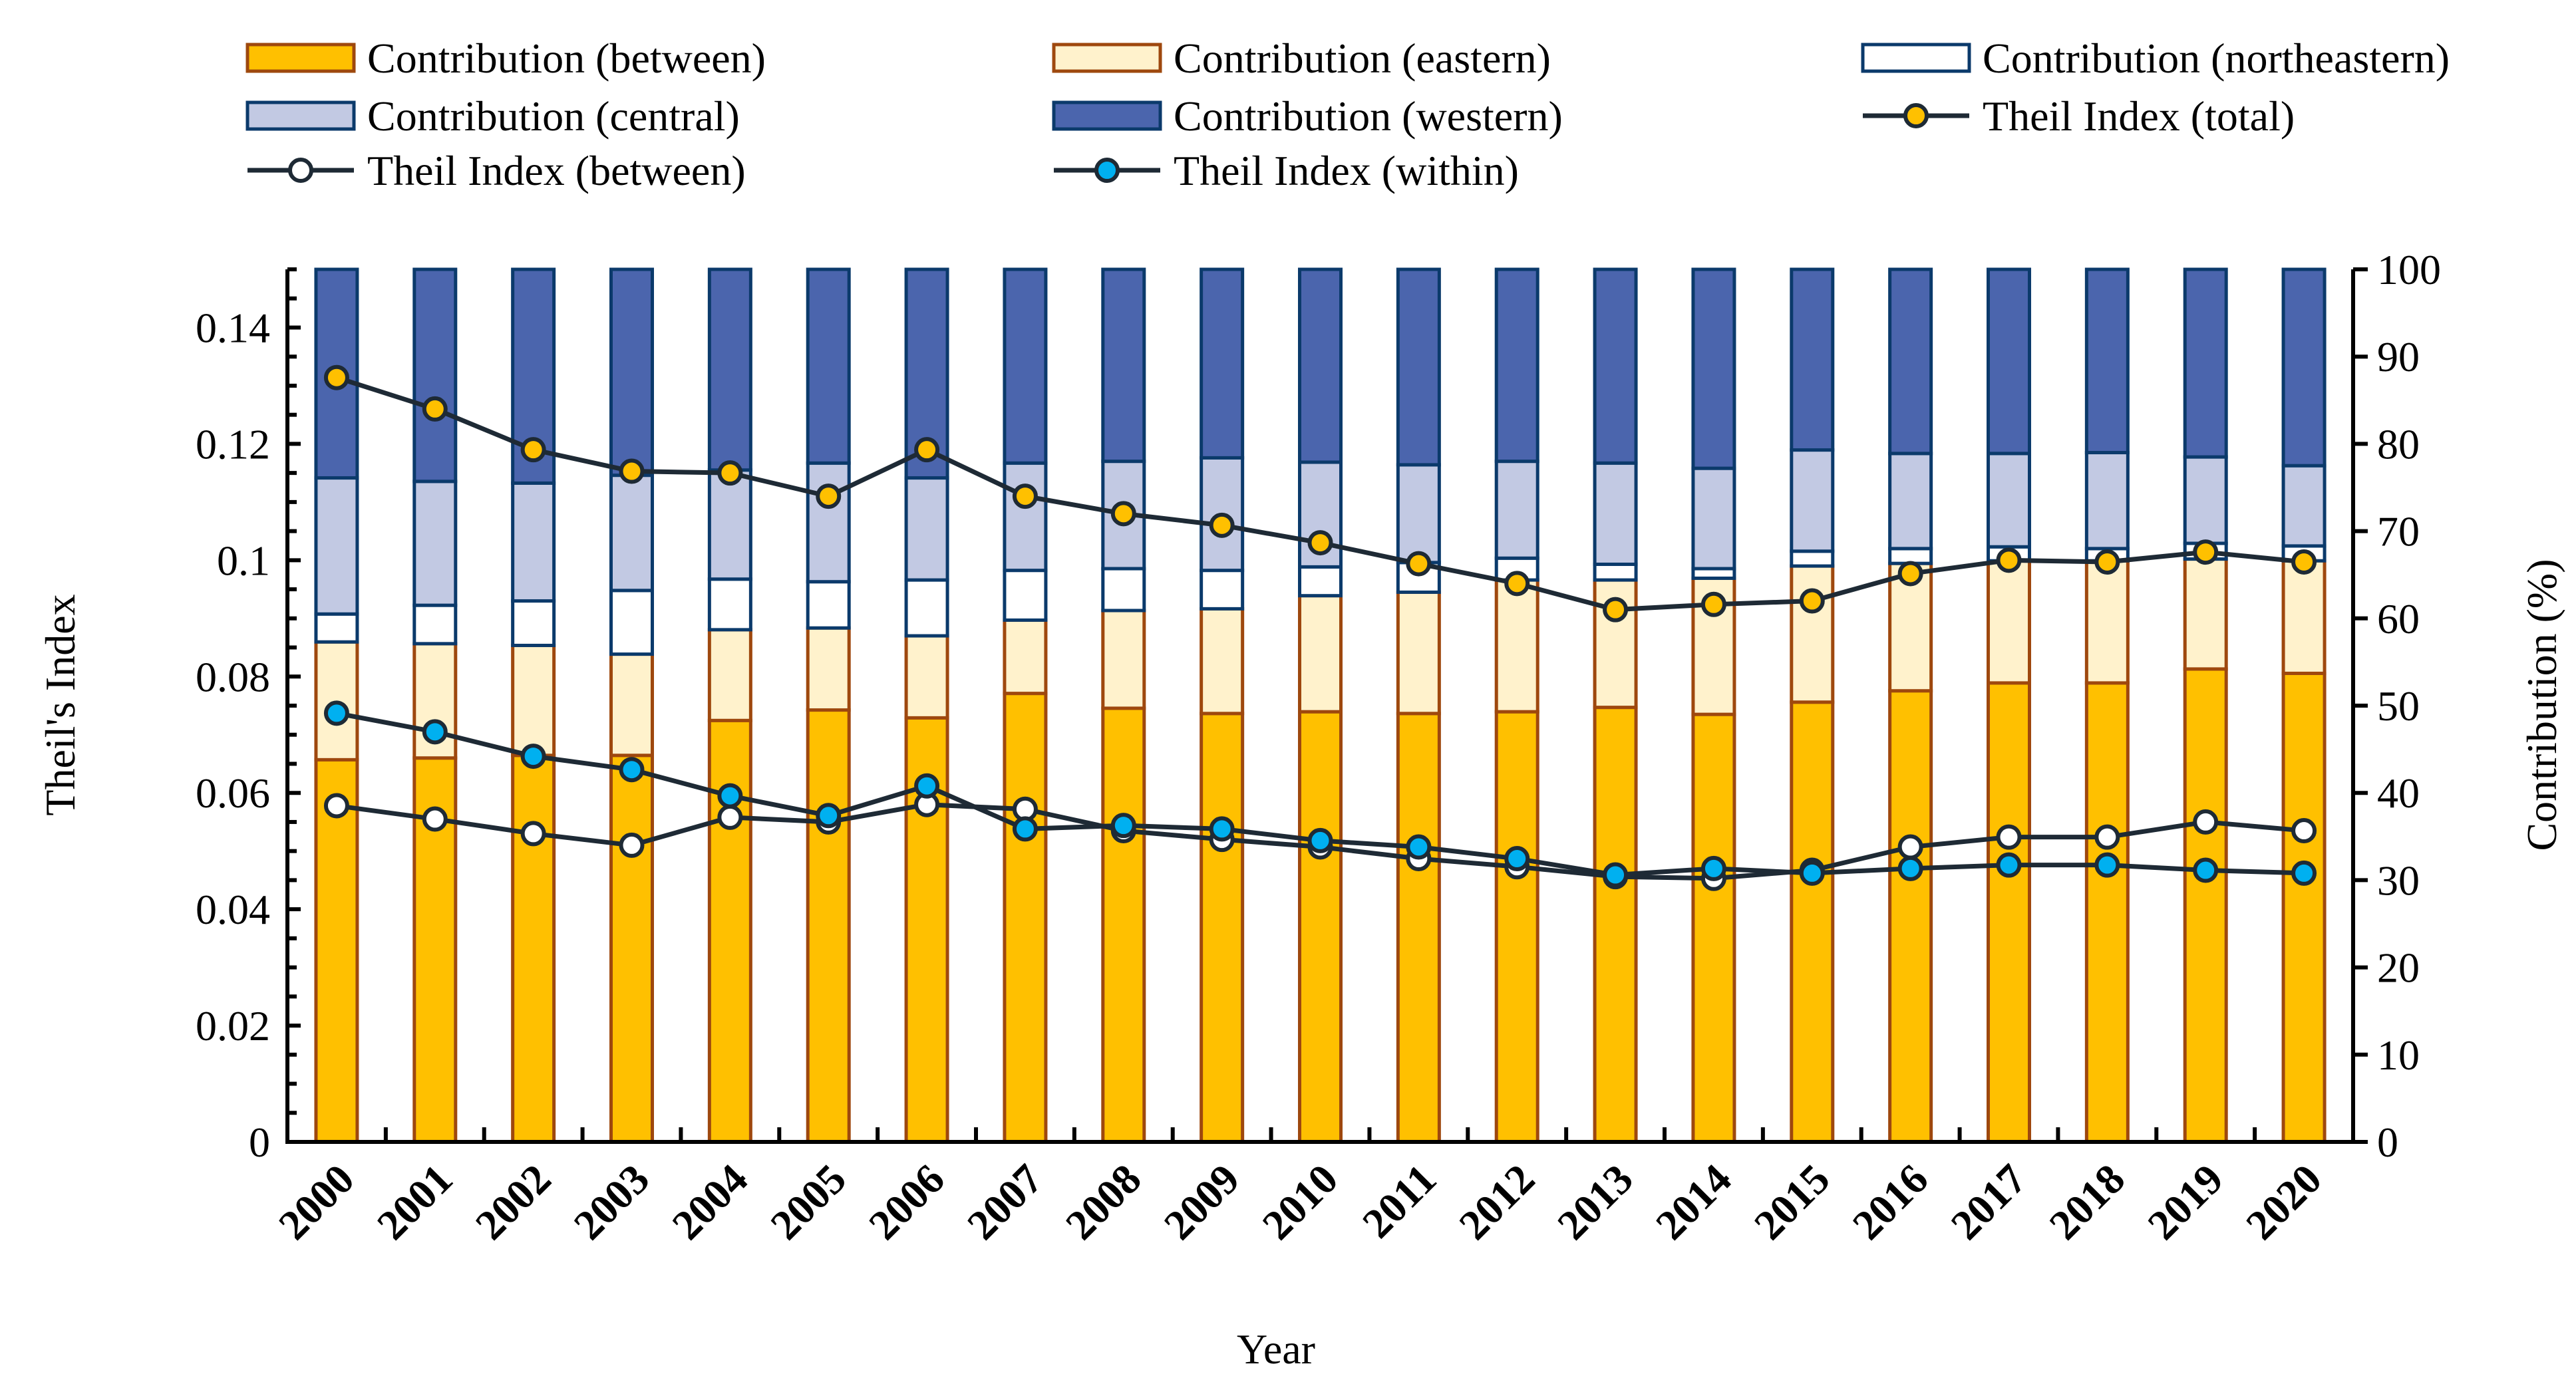  Describe the element at coordinates (1989, 1202) in the screenshot. I see `x-tick-label: 2017` at that location.